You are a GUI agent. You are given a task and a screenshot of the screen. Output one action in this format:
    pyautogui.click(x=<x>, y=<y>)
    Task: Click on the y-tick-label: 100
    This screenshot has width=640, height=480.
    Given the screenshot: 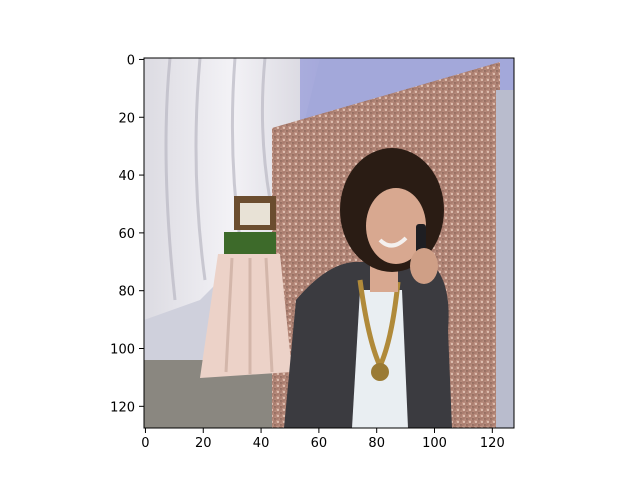 What is the action you would take?
    pyautogui.click(x=122, y=350)
    